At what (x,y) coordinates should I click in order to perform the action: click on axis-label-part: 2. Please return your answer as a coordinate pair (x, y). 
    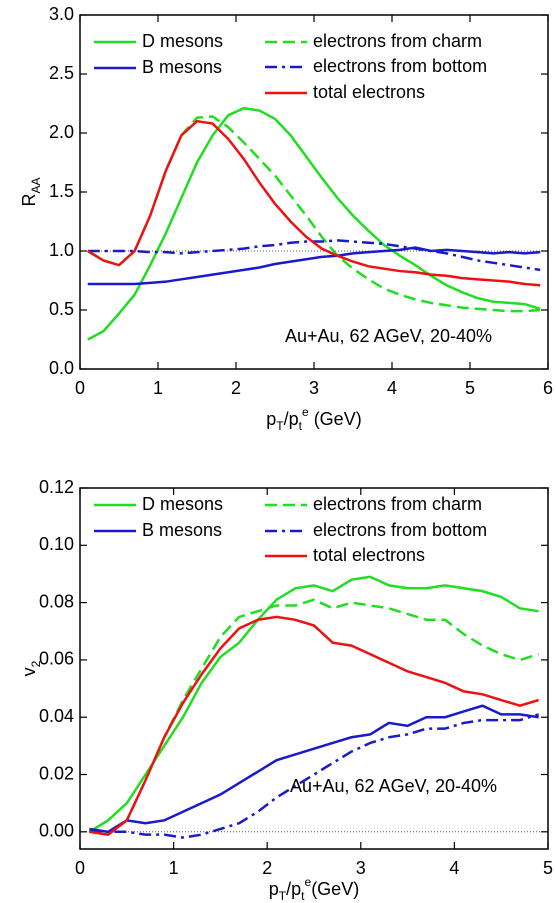
    Looking at the image, I should click on (36, 663).